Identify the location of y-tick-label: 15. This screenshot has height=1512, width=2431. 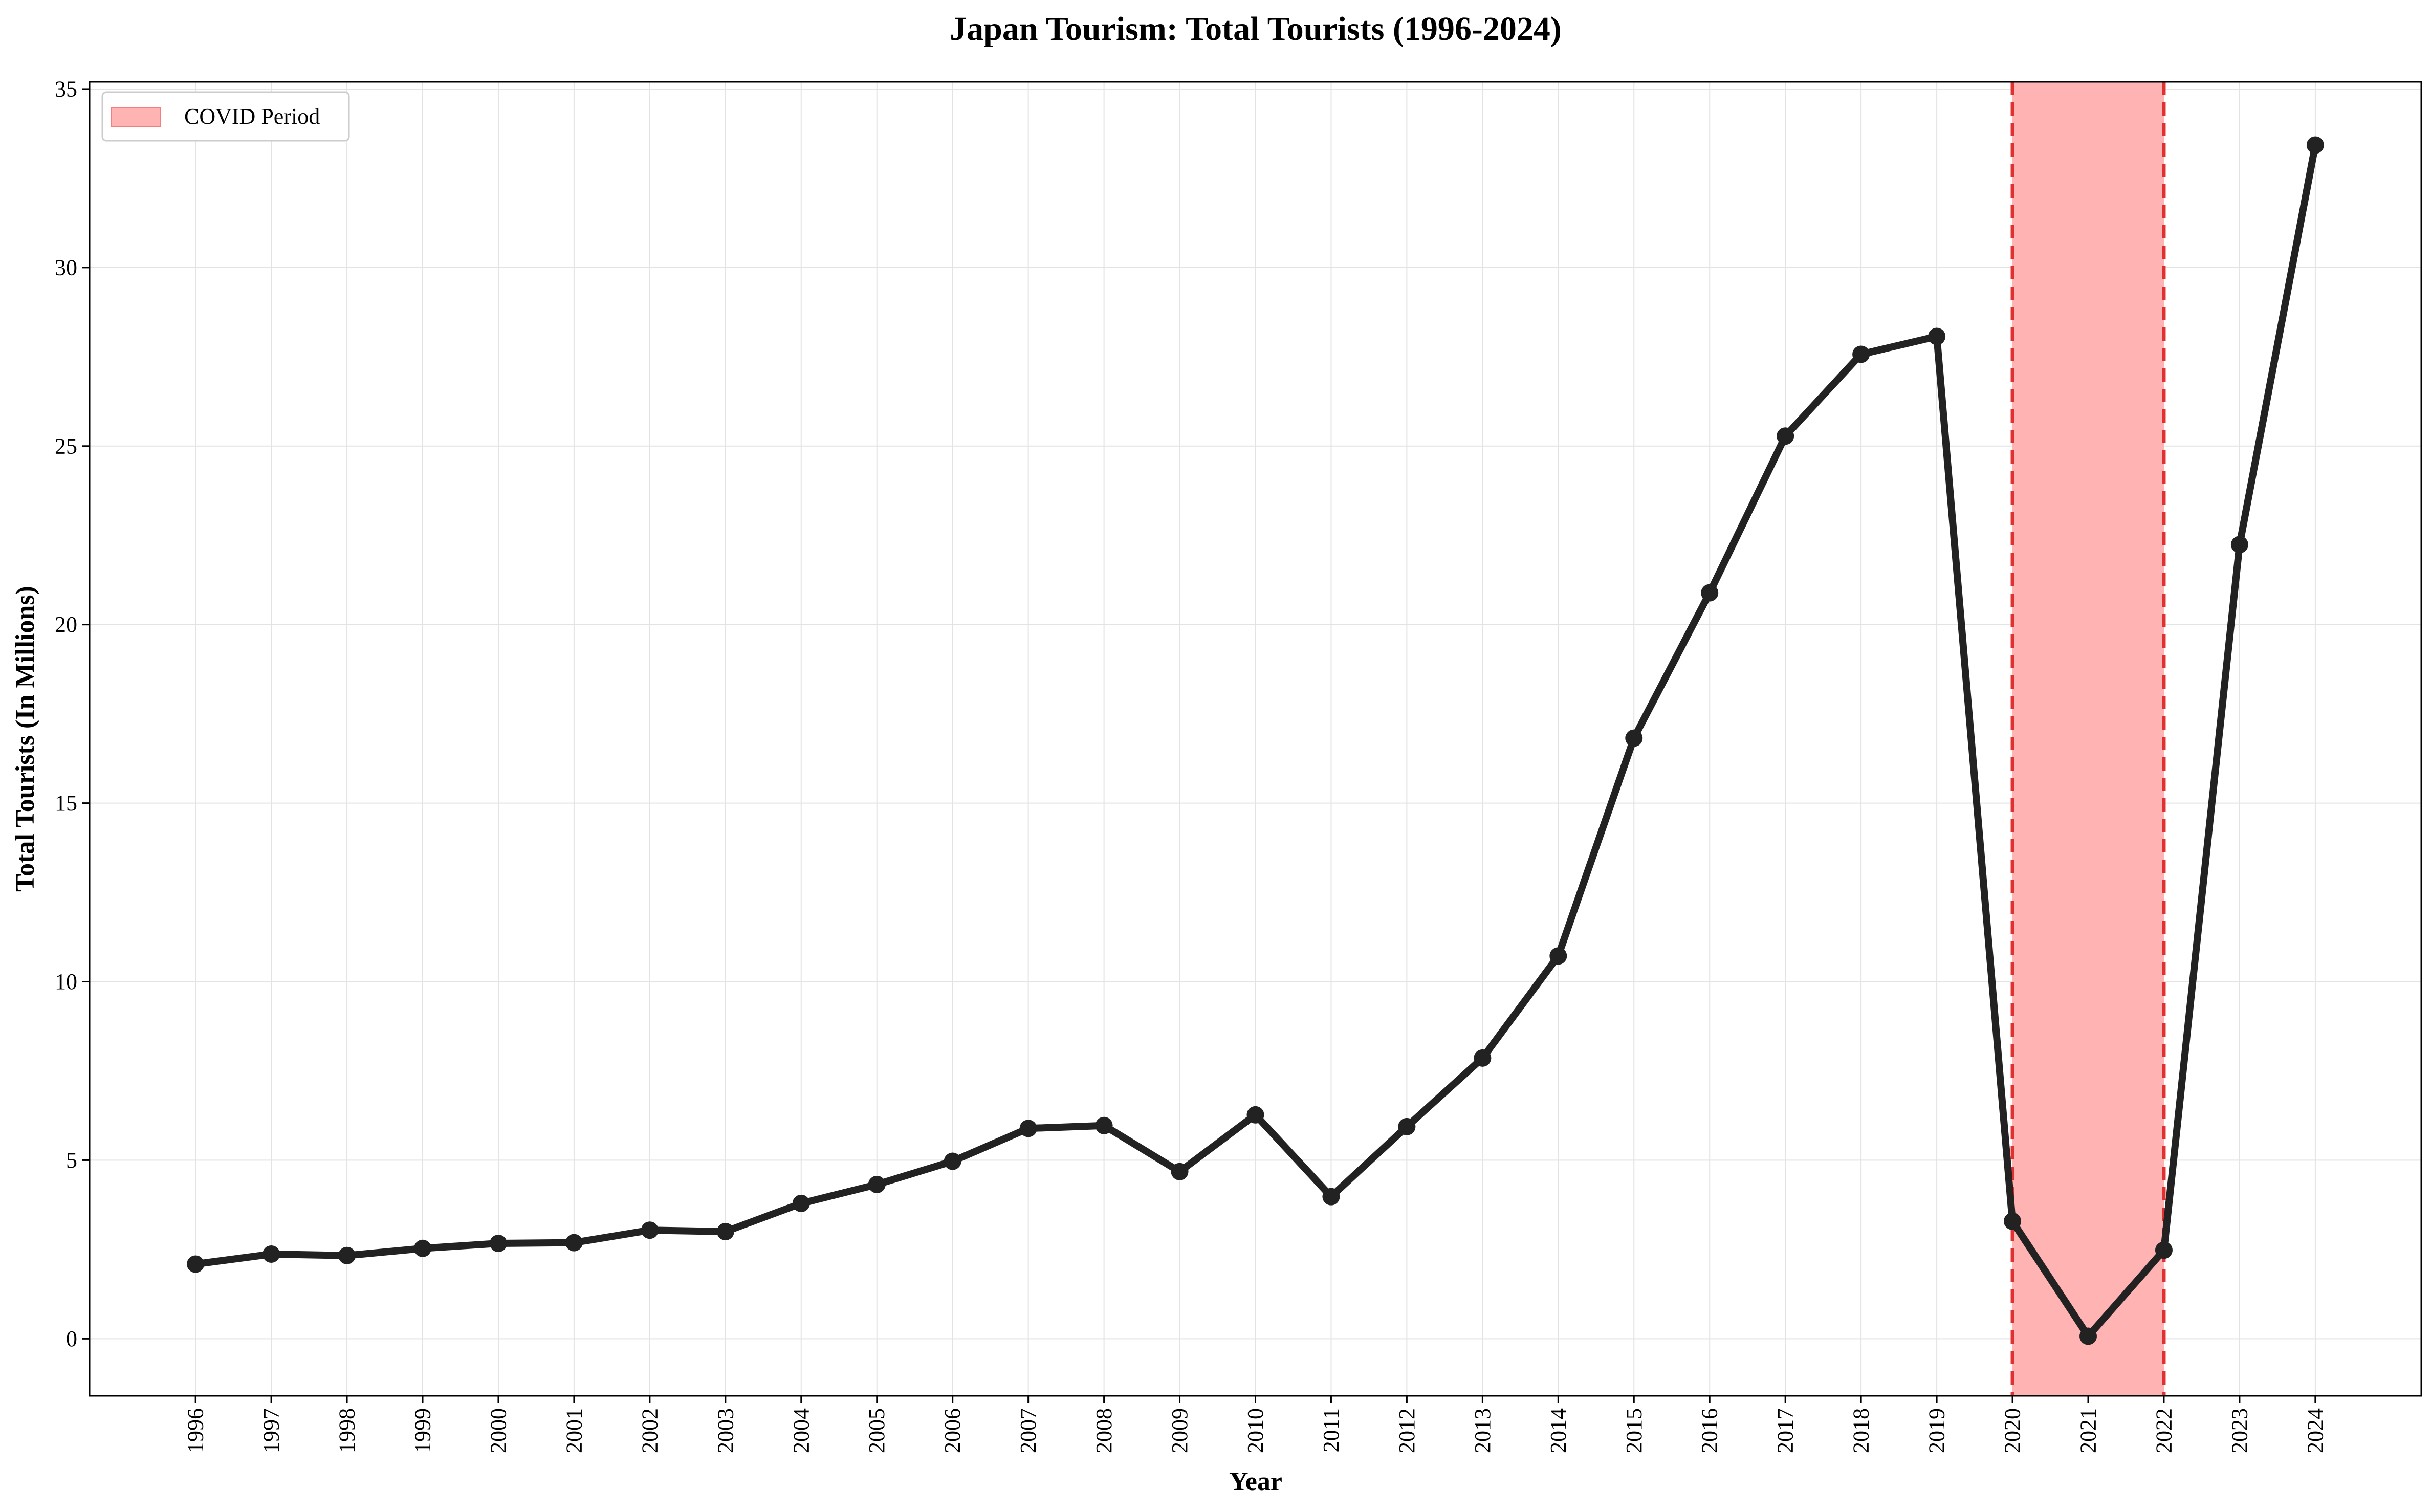
(66, 803).